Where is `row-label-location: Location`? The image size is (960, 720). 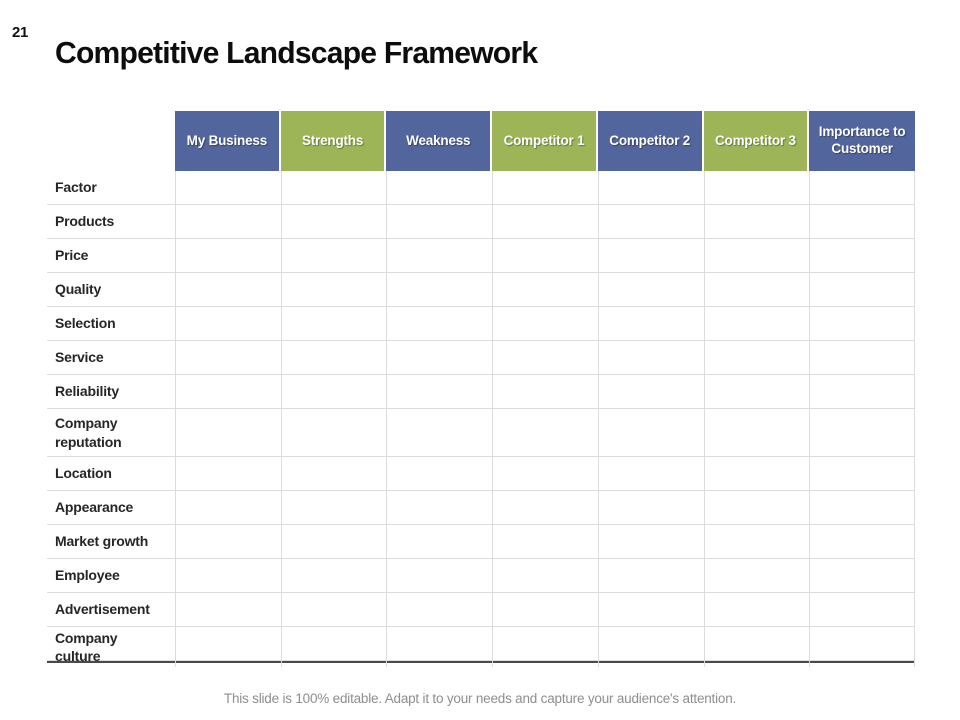
row-label-location: Location is located at coordinates (83, 473).